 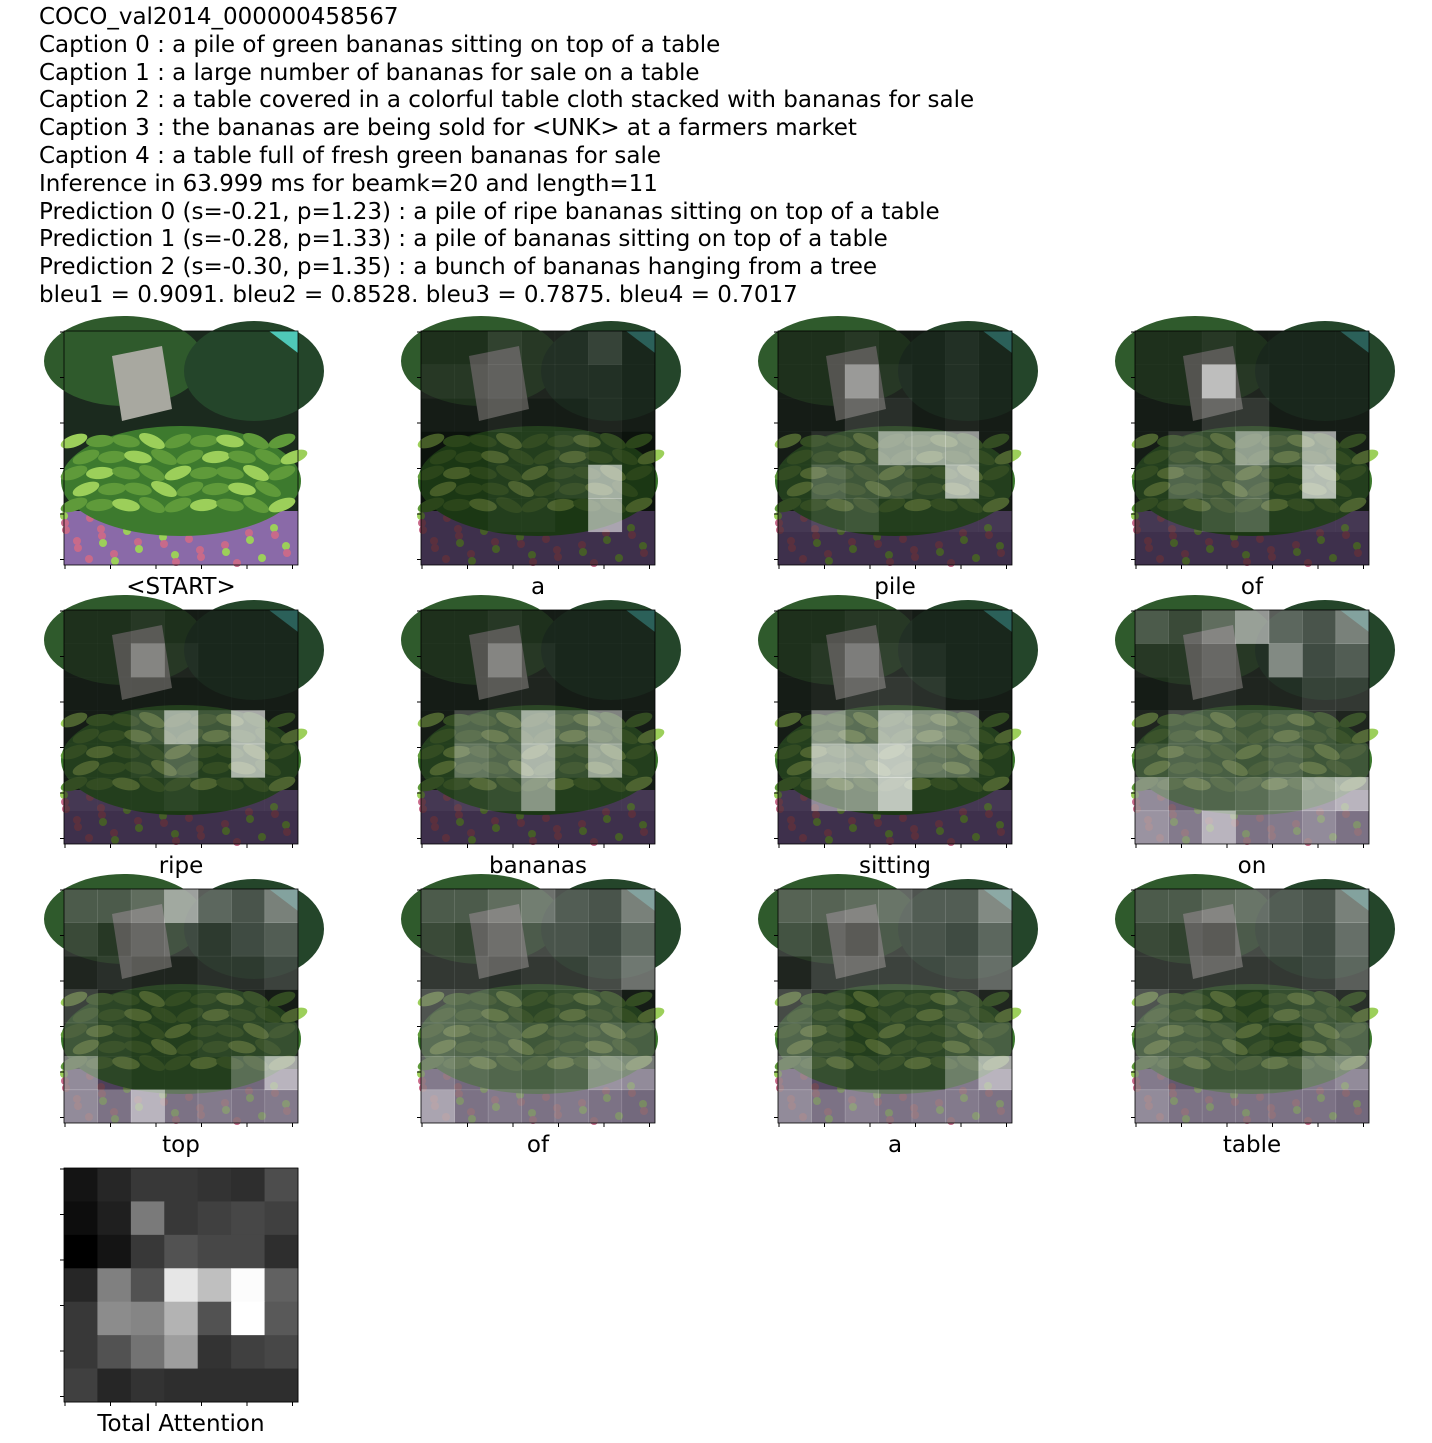 I want to click on image-id-line: COCO_val2014_000000458567, so click(x=219, y=17).